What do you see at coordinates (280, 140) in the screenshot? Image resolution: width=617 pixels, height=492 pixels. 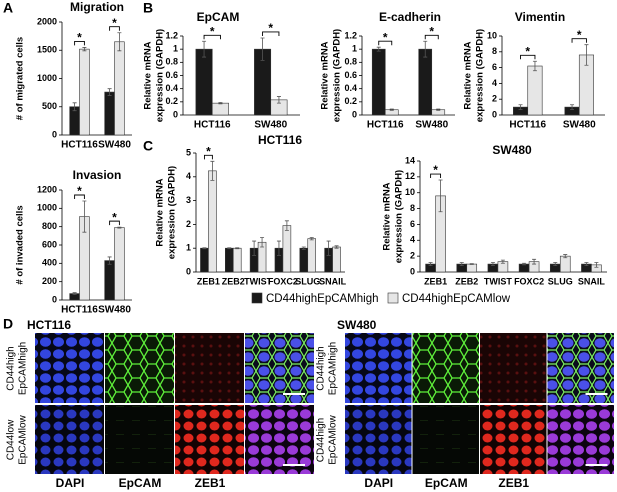 I see `chart-title: HCT116` at bounding box center [280, 140].